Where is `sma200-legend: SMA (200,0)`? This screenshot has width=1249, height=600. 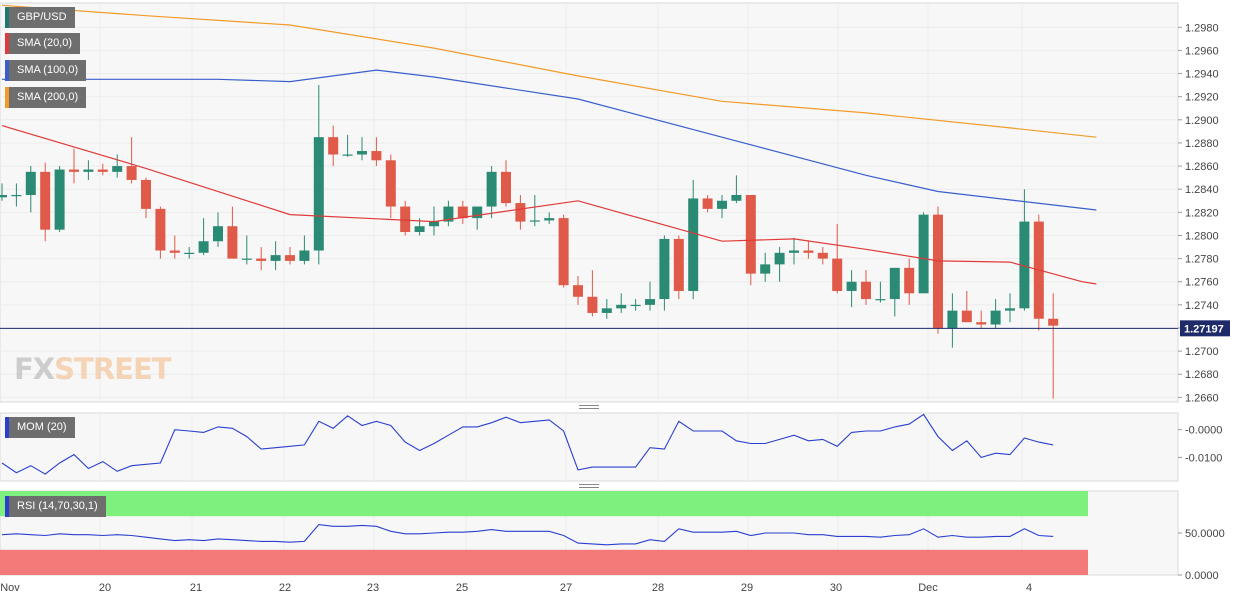 sma200-legend: SMA (200,0) is located at coordinates (46, 97).